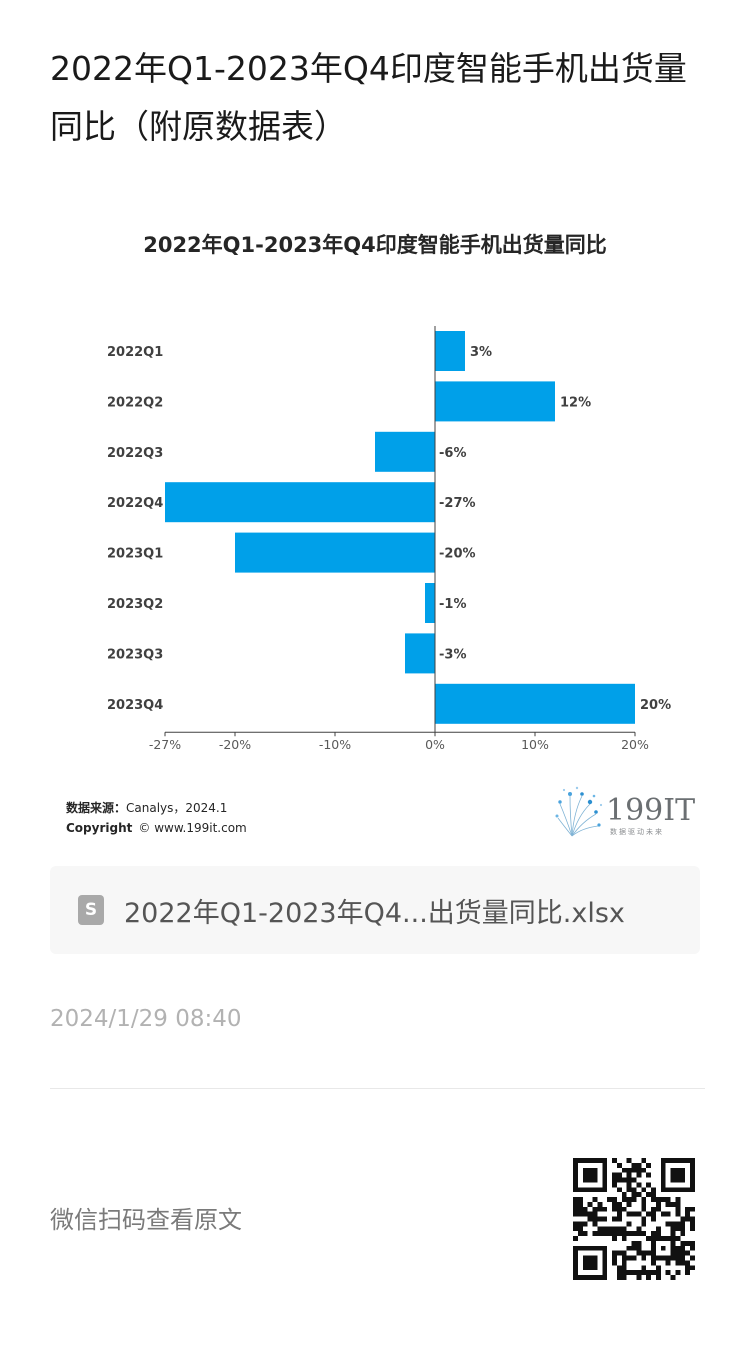 Image resolution: width=750 pixels, height=1346 pixels. Describe the element at coordinates (579, 811) in the screenshot. I see `dandelion-icon` at that location.